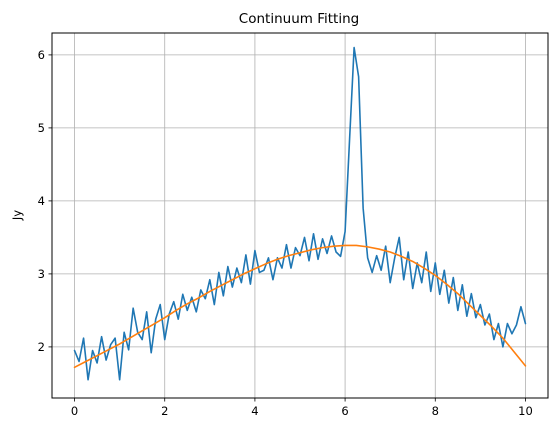  Describe the element at coordinates (299, 19) in the screenshot. I see `chart-title: Continuum Fitting` at that location.